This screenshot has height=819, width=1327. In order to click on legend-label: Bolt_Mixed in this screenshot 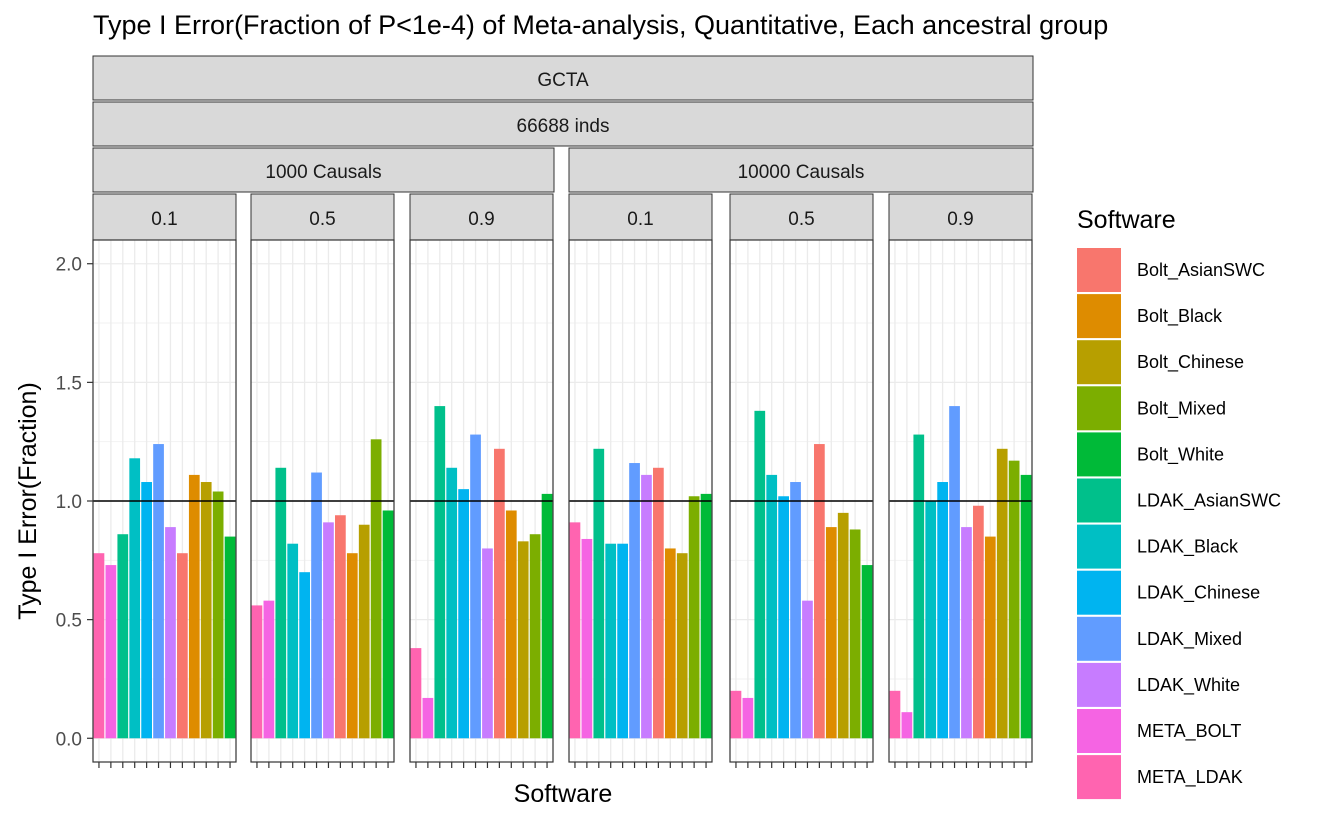, I will do `click(1181, 408)`.